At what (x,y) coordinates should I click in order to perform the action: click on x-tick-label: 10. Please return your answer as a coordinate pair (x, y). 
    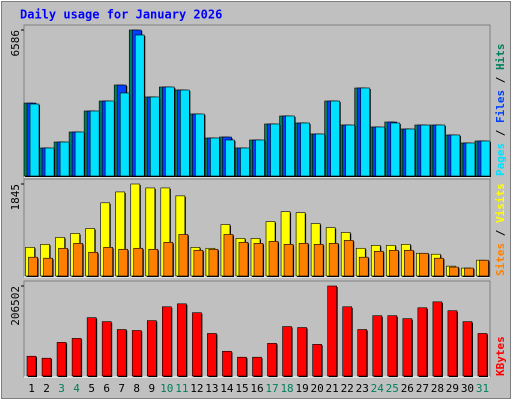
    Looking at the image, I should click on (166, 388).